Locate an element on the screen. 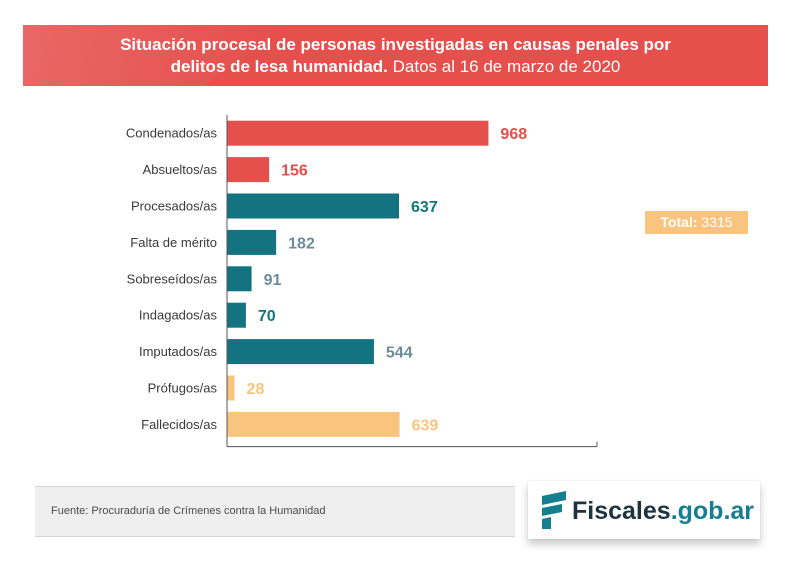 Image resolution: width=790 pixels, height=570 pixels. category-label: Absueltos/as is located at coordinates (180, 169).